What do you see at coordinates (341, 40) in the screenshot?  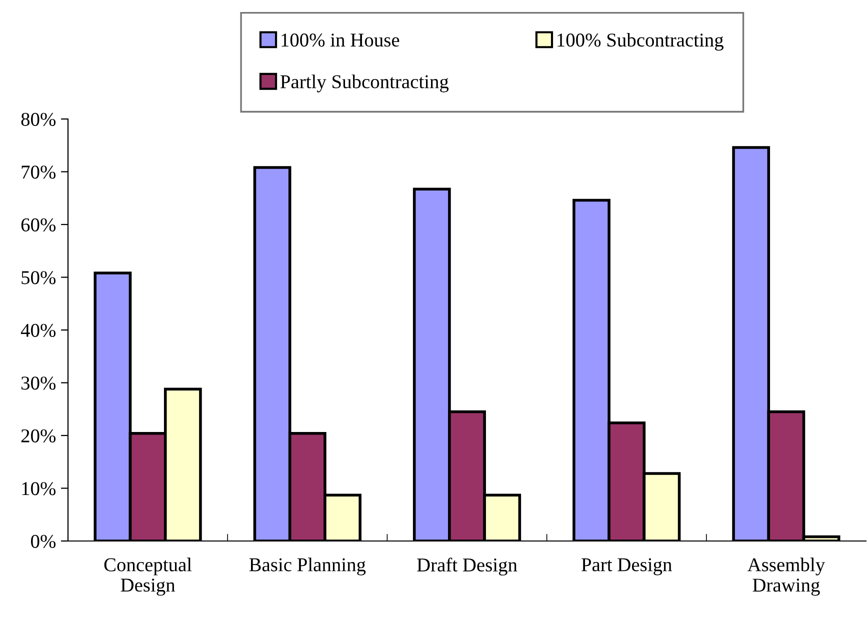 I see `legend-label: 100% in House` at bounding box center [341, 40].